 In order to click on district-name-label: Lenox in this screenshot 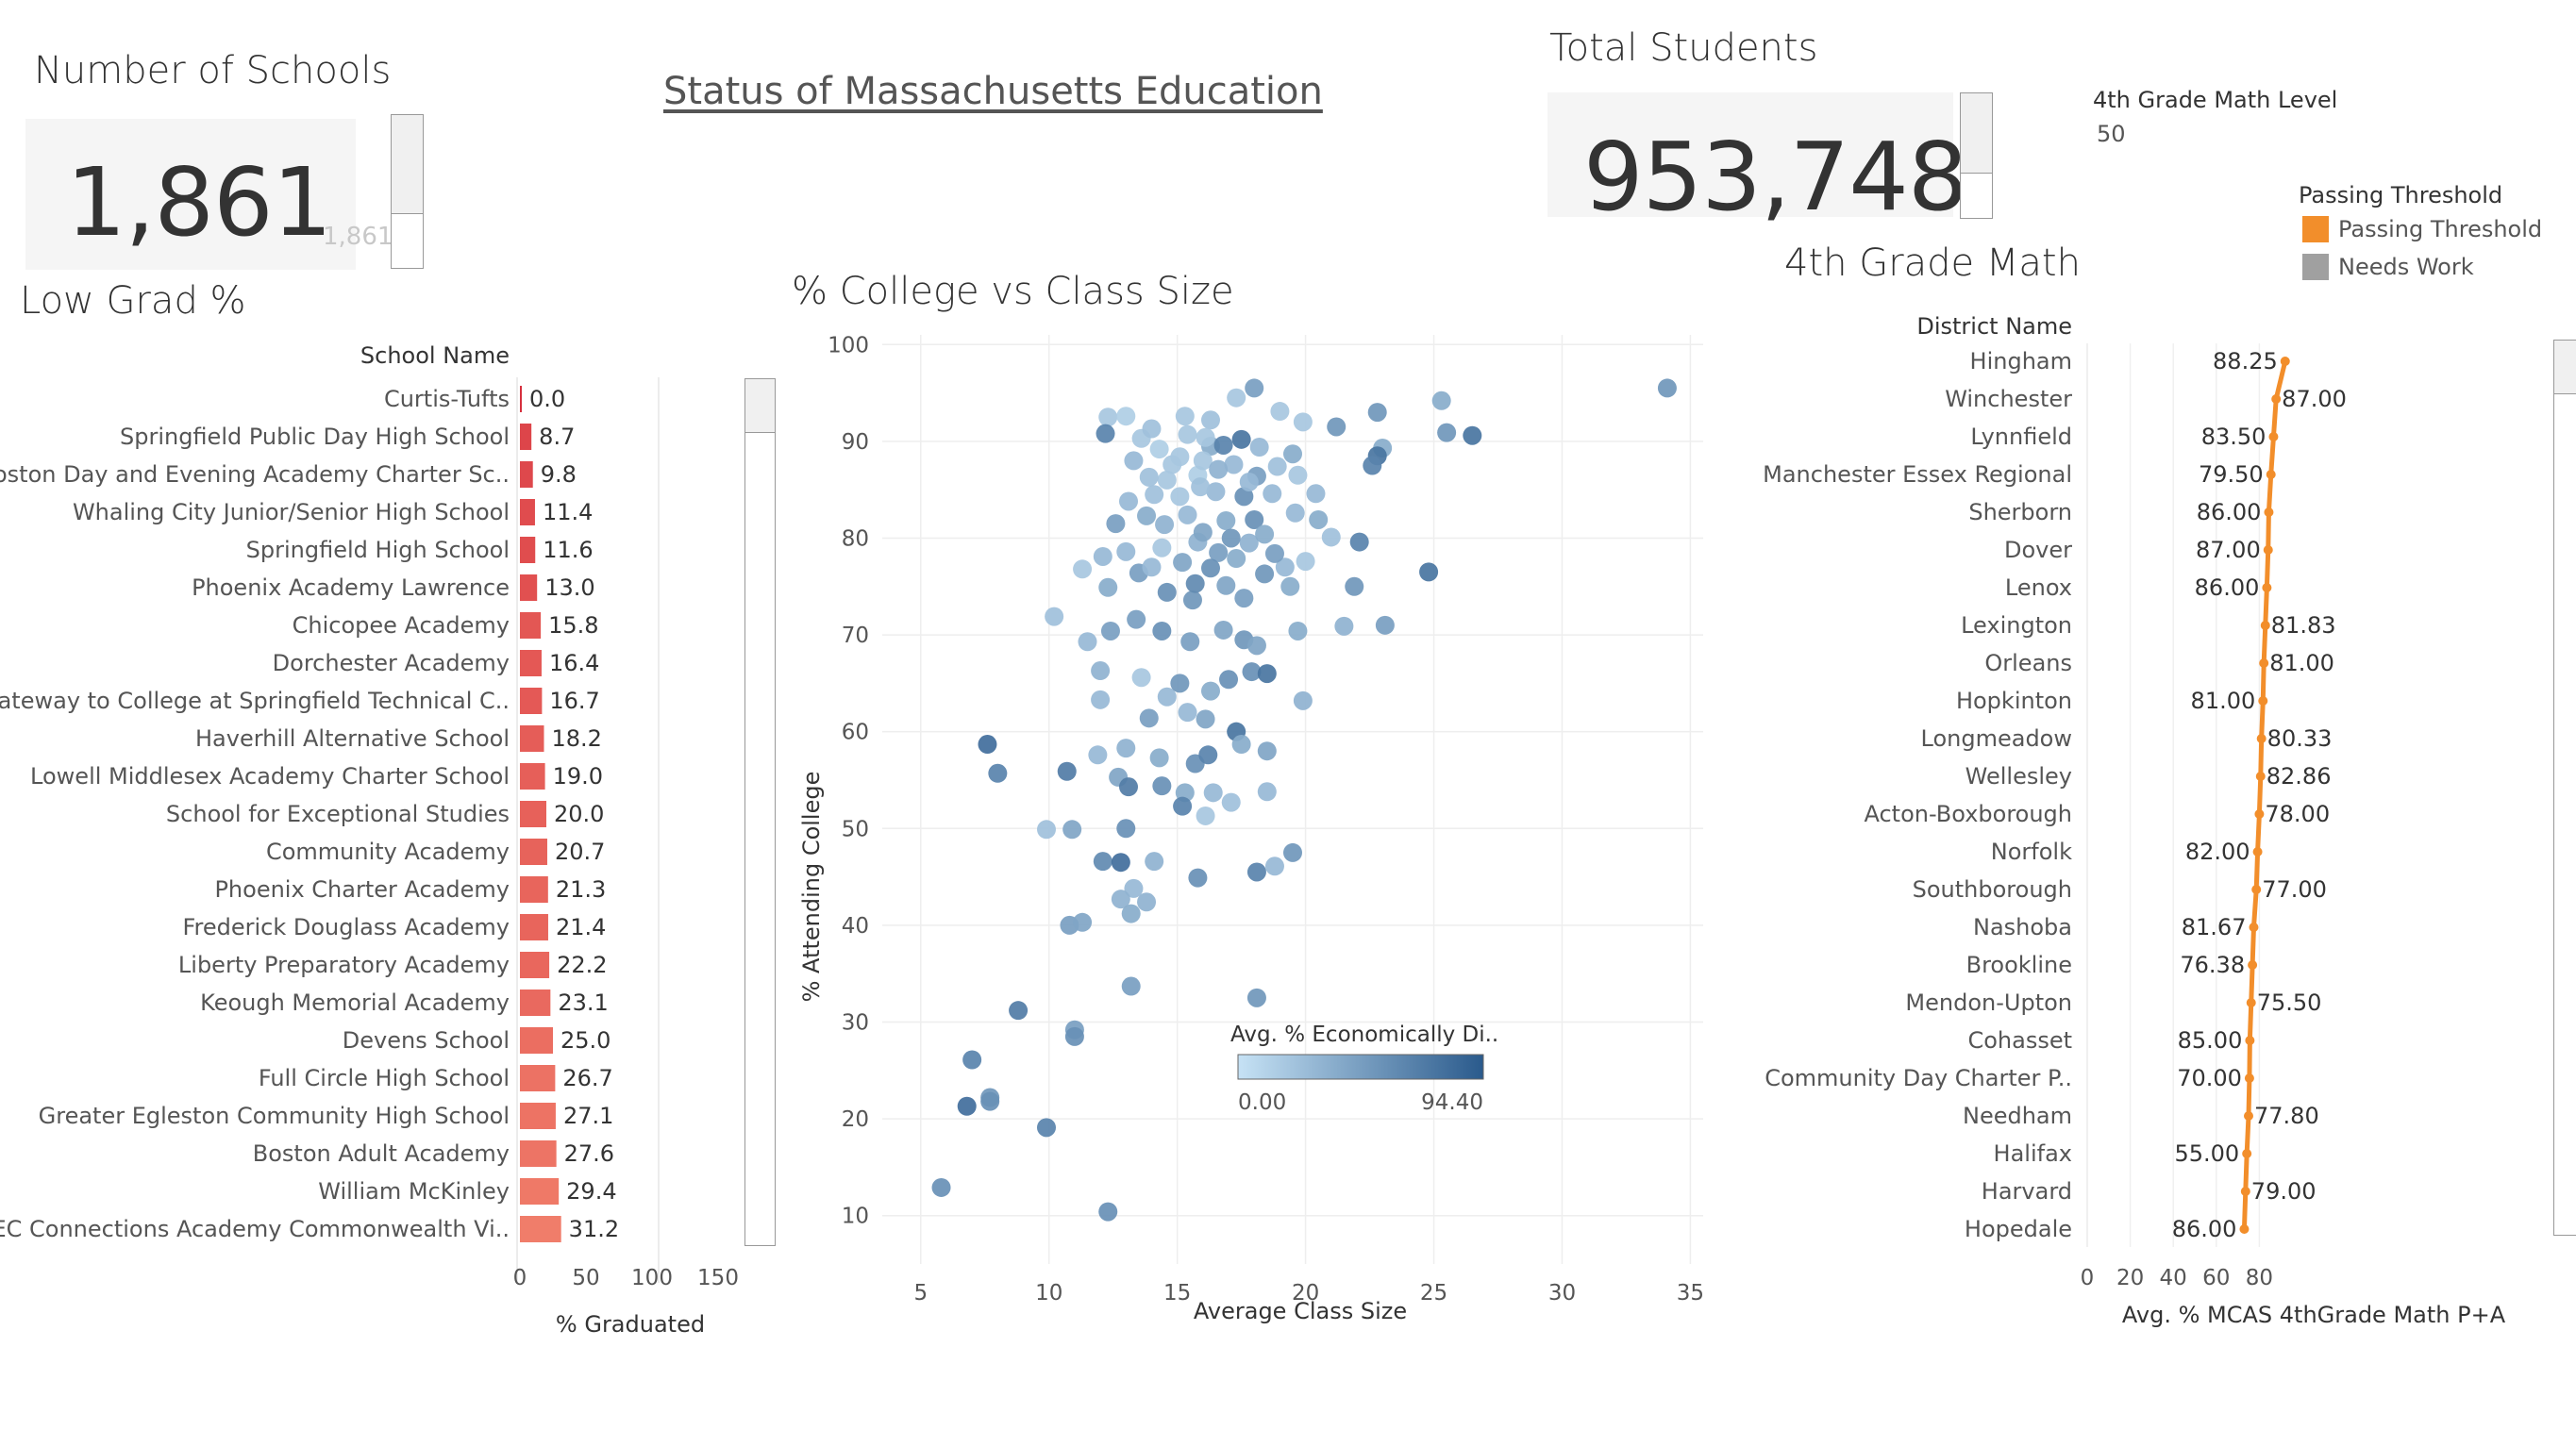, I will do `click(2038, 588)`.